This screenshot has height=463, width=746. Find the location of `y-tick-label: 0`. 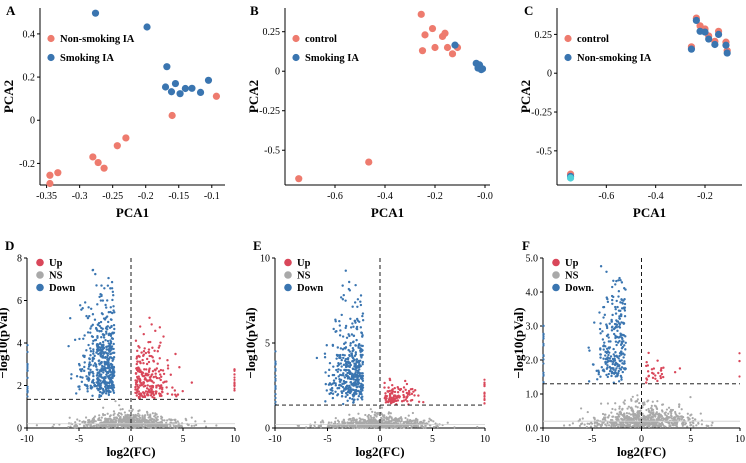

y-tick-label: 0 is located at coordinates (267, 429).